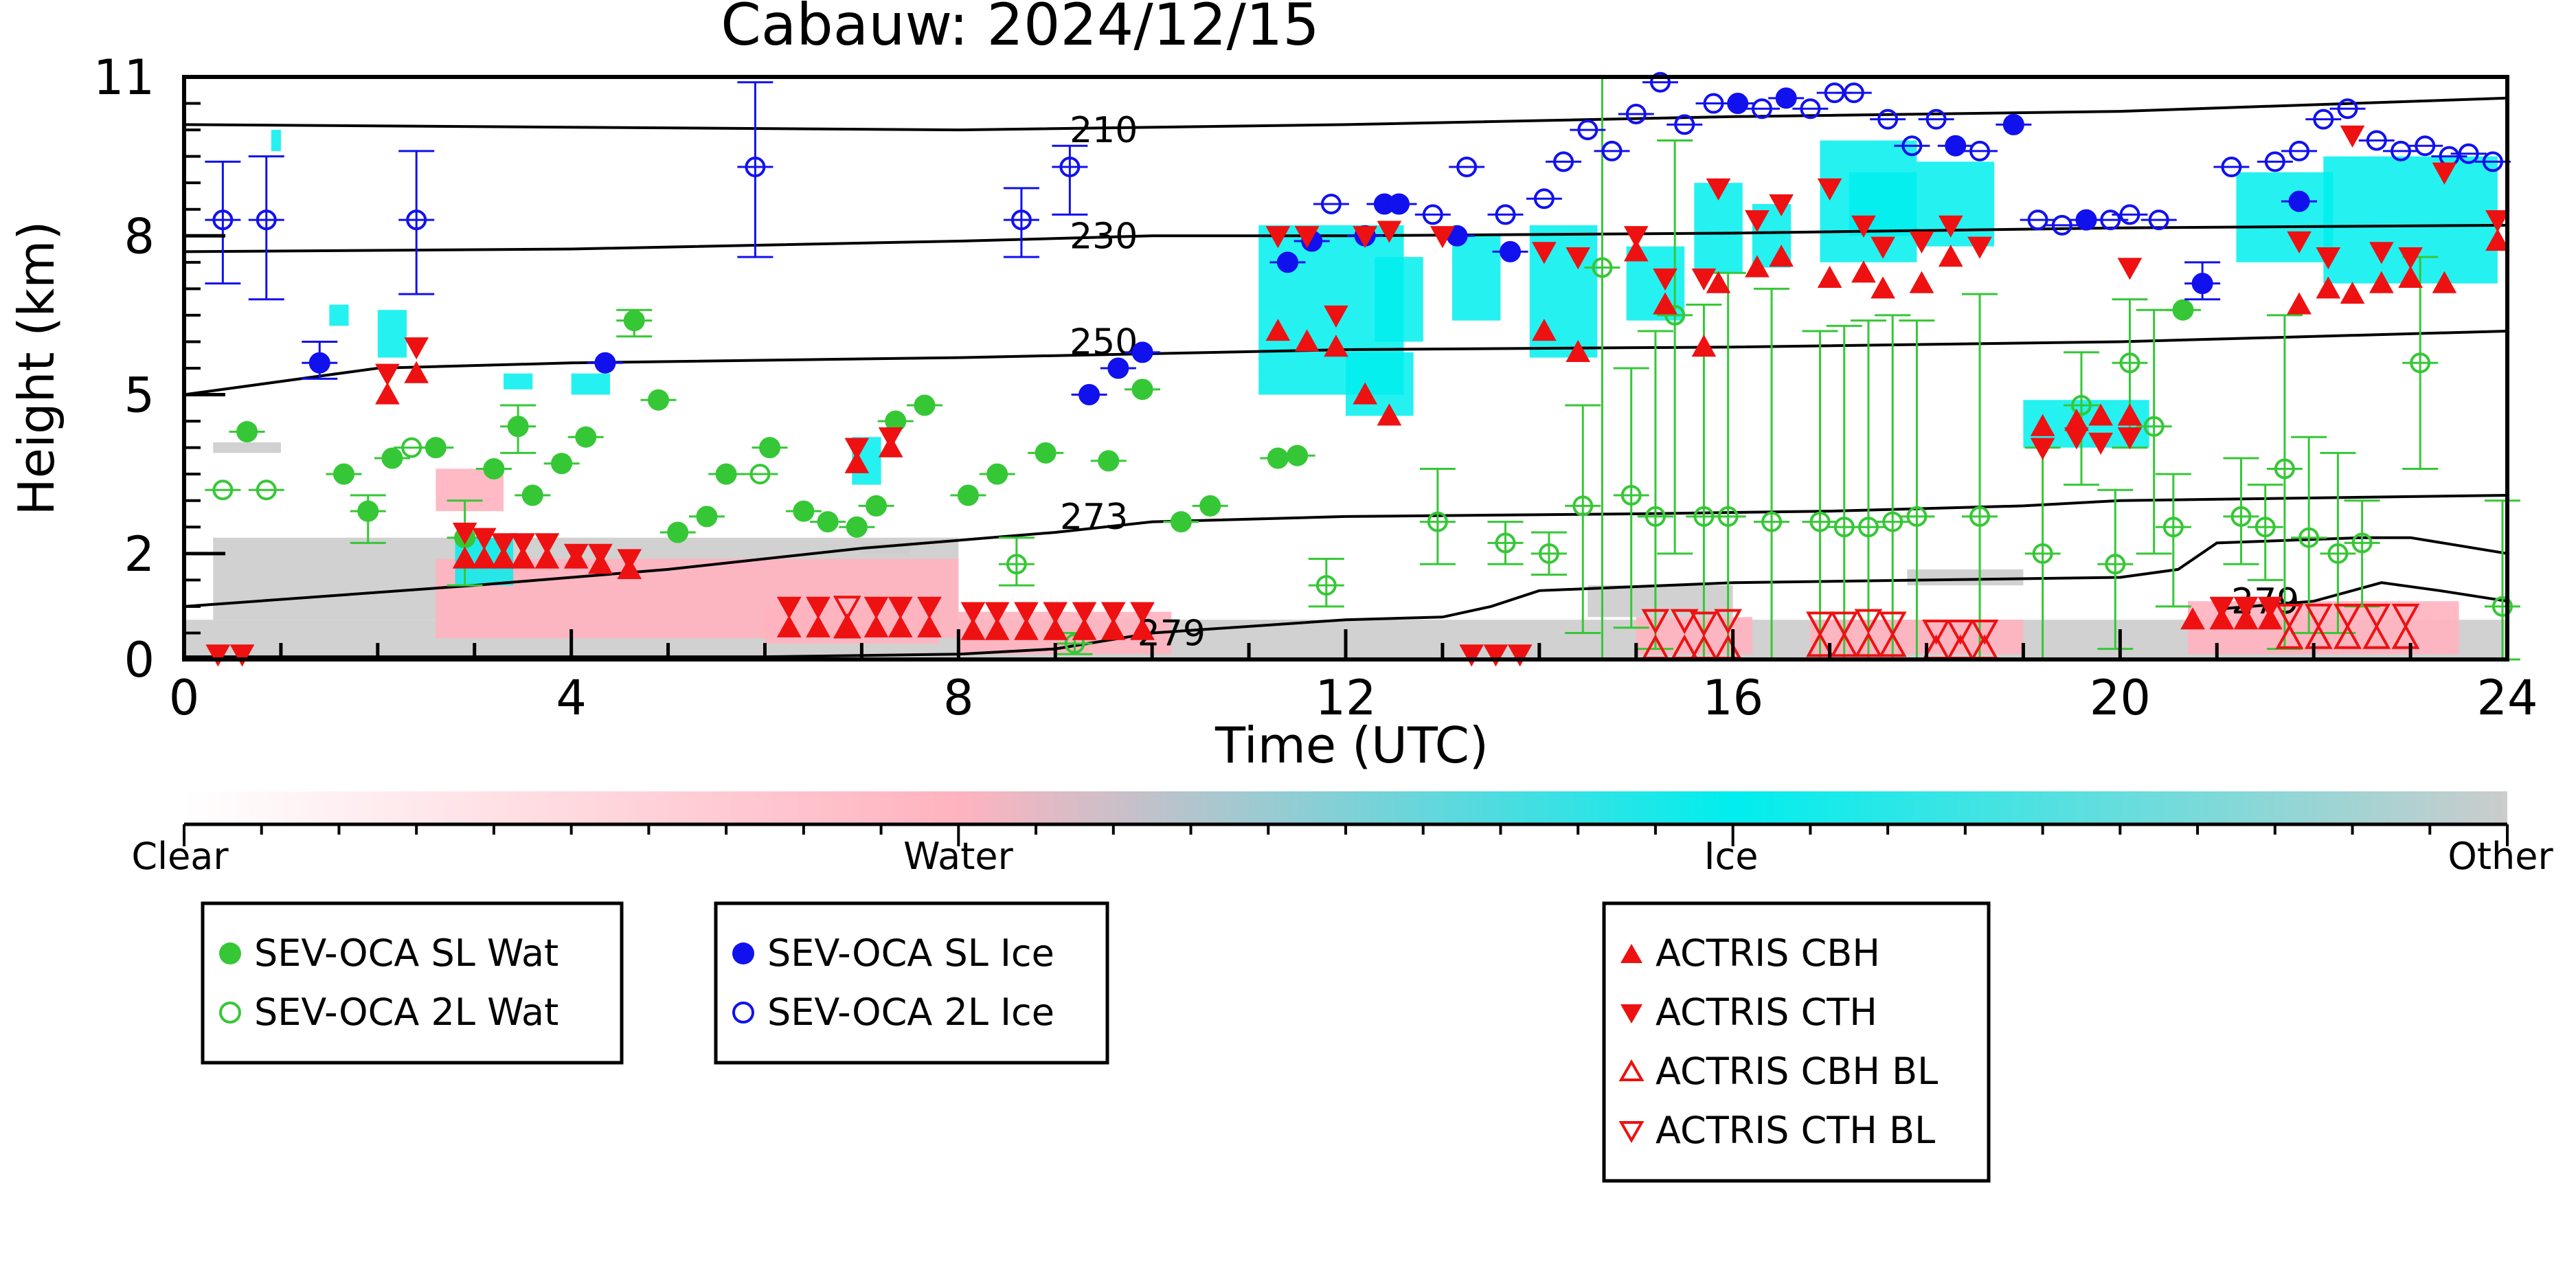 Image resolution: width=2576 pixels, height=1288 pixels. What do you see at coordinates (2500, 856) in the screenshot?
I see `colorbar-label-other: Other` at bounding box center [2500, 856].